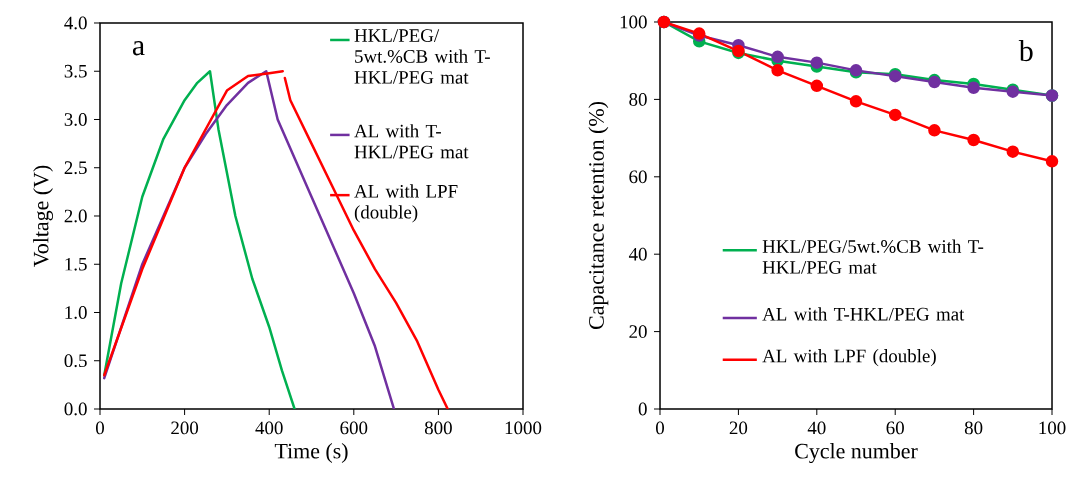 This screenshot has height=490, width=1074. Describe the element at coordinates (633, 22) in the screenshot. I see `y-tick-label: 100` at that location.